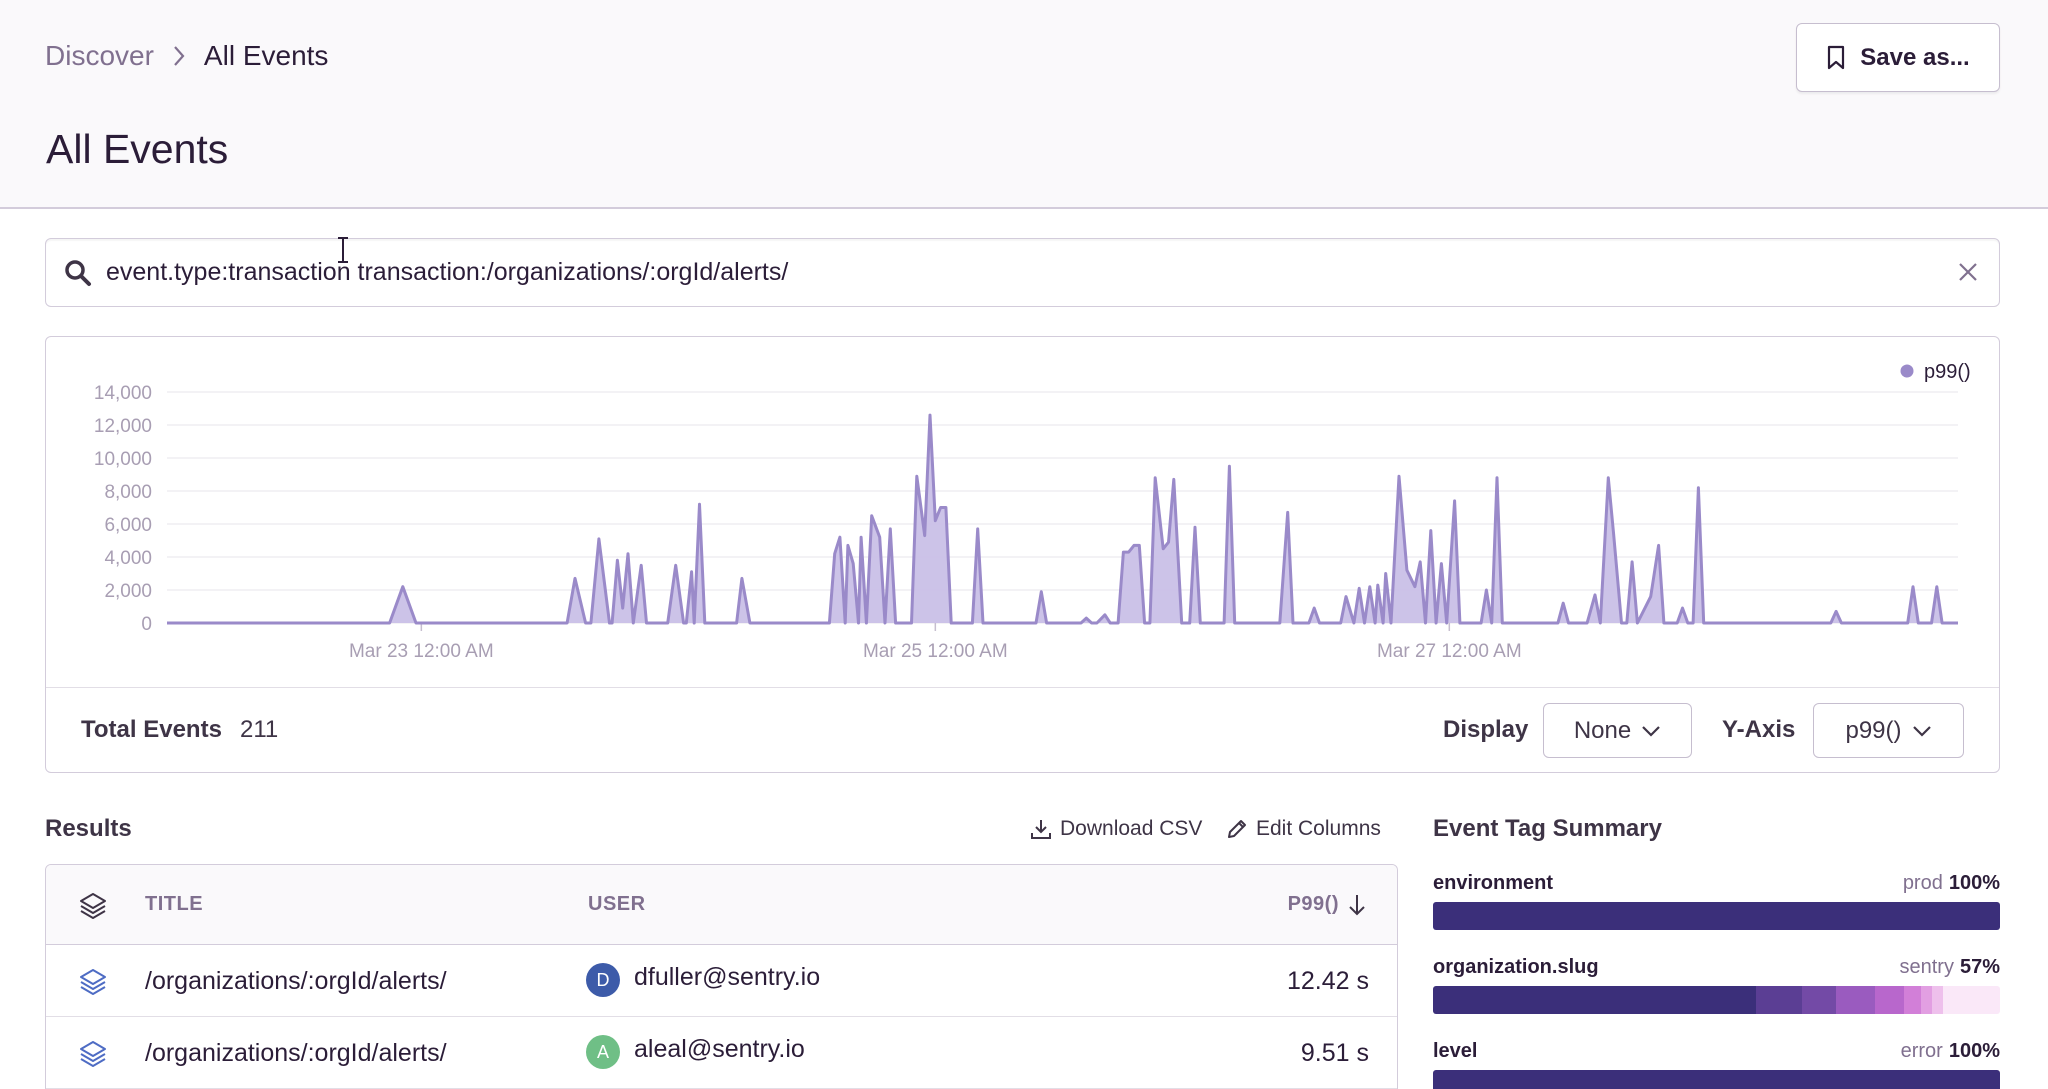 The height and width of the screenshot is (1089, 2048). What do you see at coordinates (1873, 730) in the screenshot?
I see `y-axis-value: p99()` at bounding box center [1873, 730].